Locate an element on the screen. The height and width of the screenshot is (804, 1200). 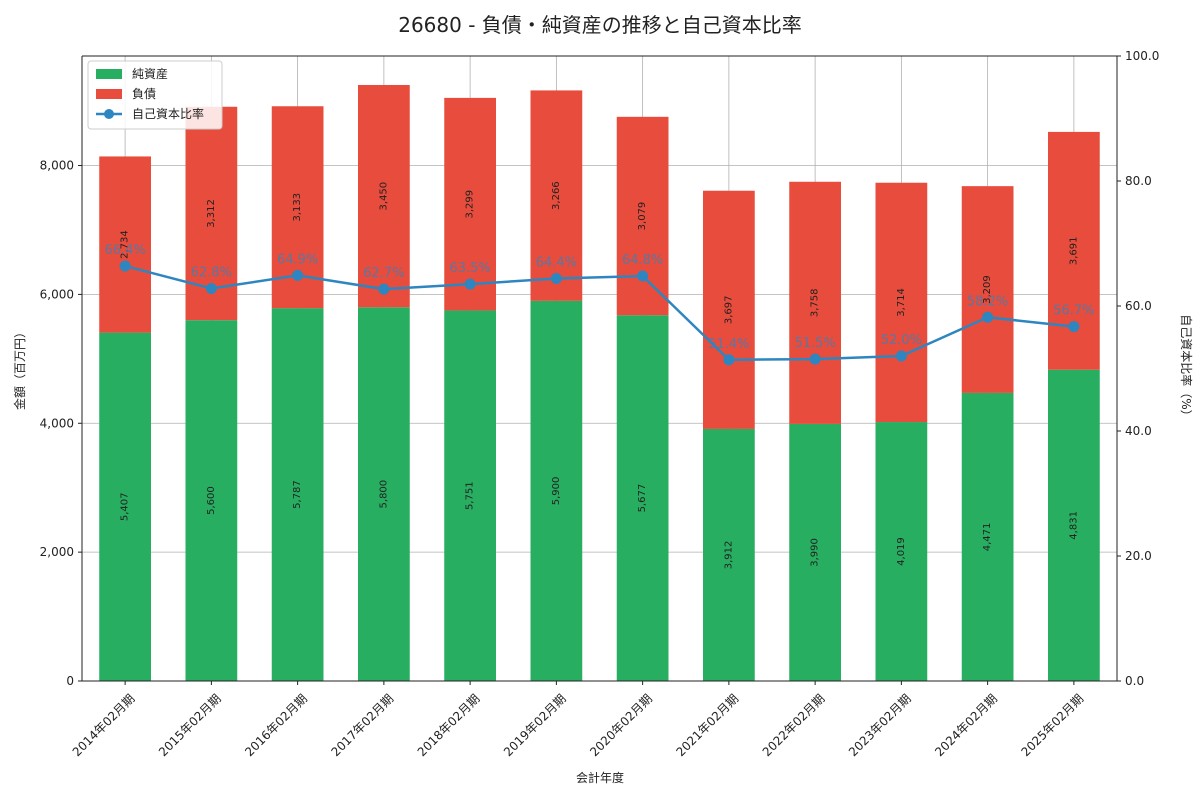
bar-value-label: 3,209 is located at coordinates (987, 289).